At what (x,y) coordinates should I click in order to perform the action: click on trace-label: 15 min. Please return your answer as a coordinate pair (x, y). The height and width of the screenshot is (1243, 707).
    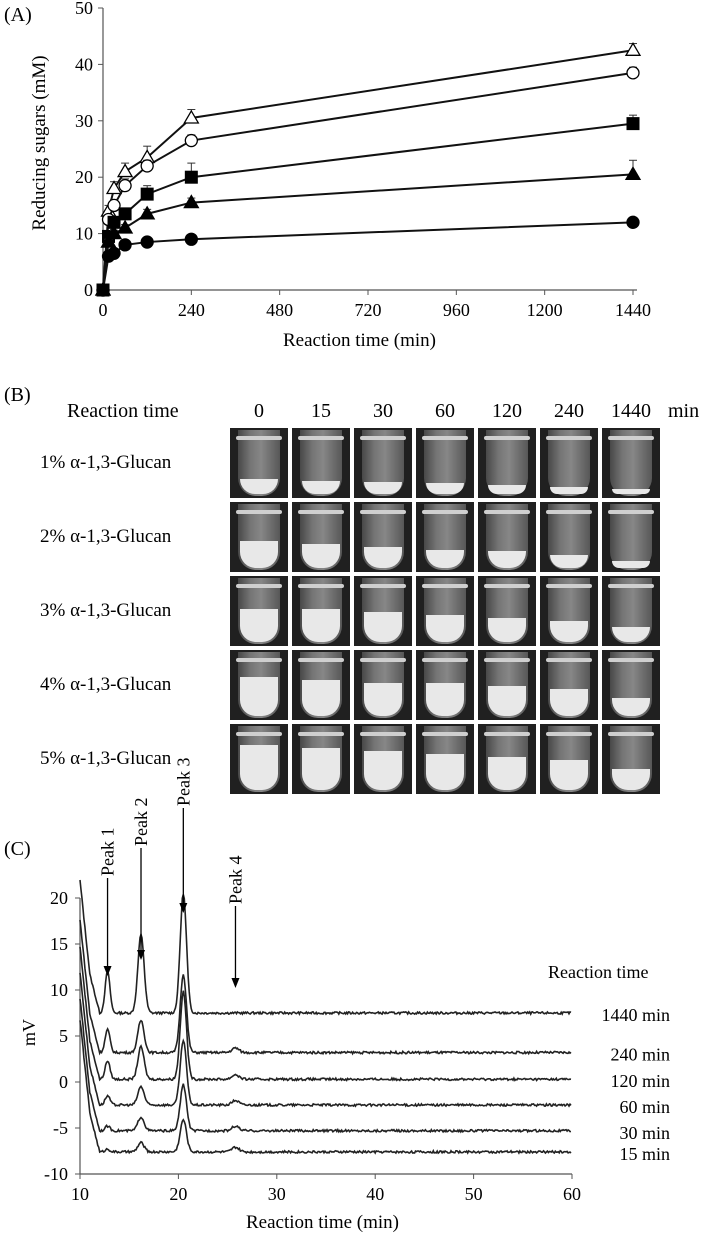
    Looking at the image, I should click on (644, 1154).